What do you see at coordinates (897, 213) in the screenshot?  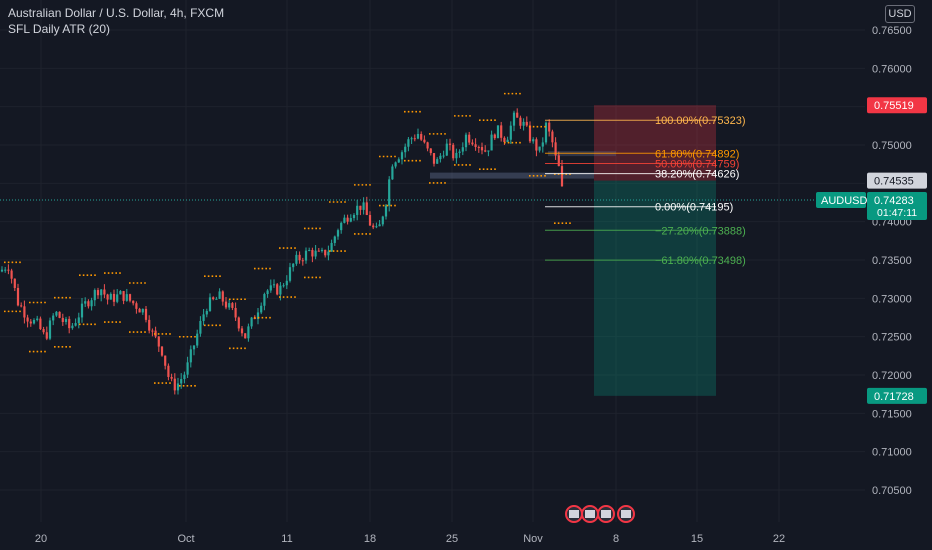 I see `bar-countdown: 01:47:11` at bounding box center [897, 213].